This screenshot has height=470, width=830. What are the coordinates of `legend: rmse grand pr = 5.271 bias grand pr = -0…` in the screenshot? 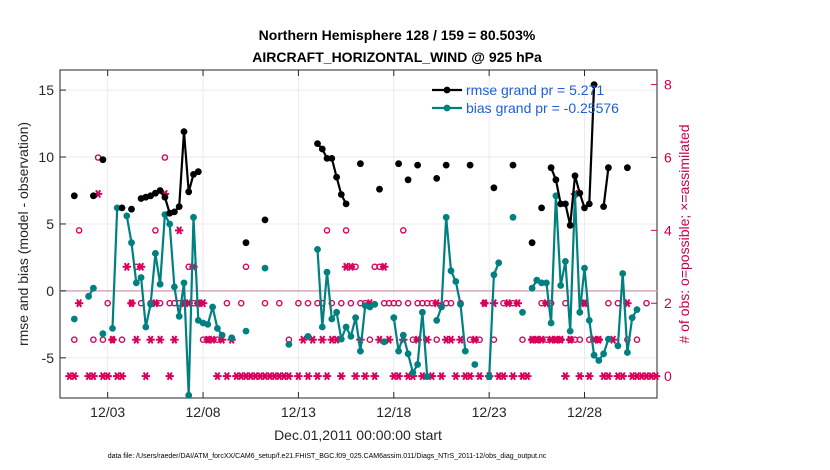 It's located at (525, 99).